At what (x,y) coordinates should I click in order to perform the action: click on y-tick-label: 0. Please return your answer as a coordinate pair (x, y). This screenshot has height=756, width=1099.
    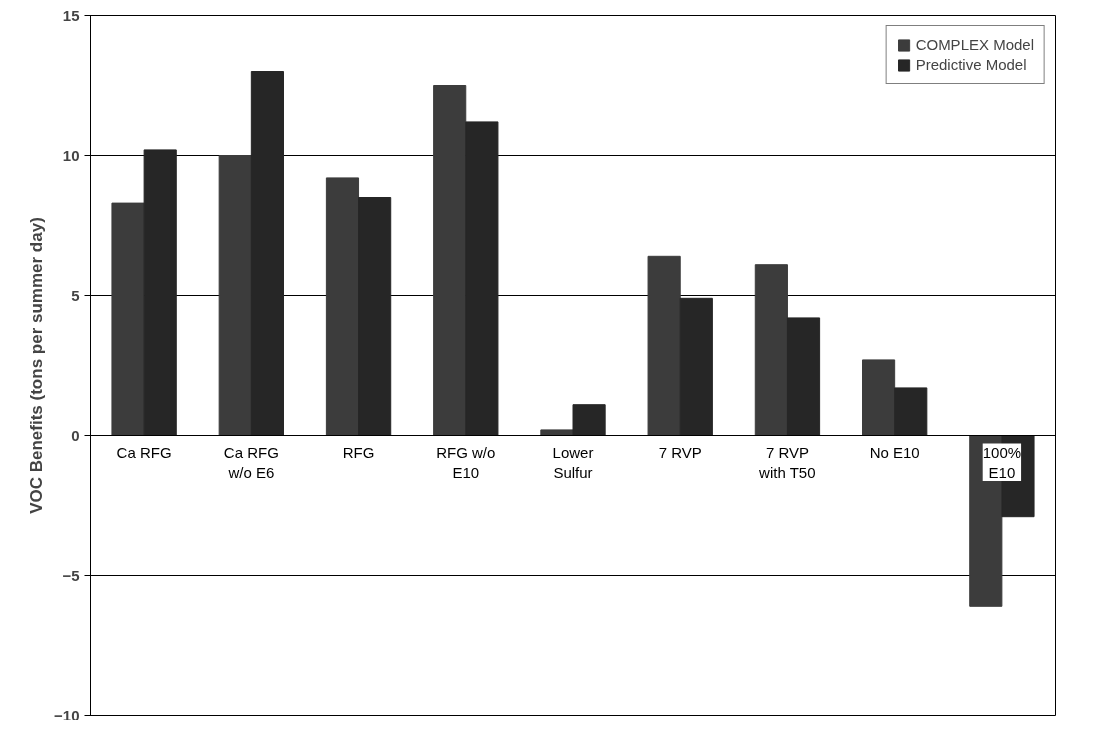
    Looking at the image, I should click on (75, 435).